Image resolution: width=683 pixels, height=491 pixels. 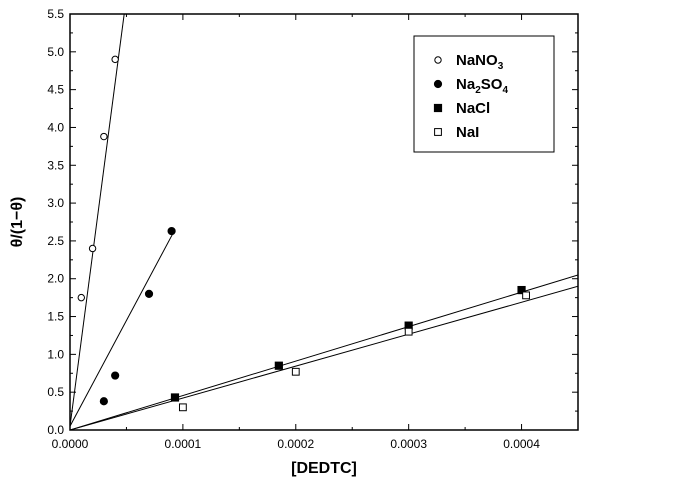 What do you see at coordinates (55, 14) in the screenshot?
I see `y-tick-label: 5.5` at bounding box center [55, 14].